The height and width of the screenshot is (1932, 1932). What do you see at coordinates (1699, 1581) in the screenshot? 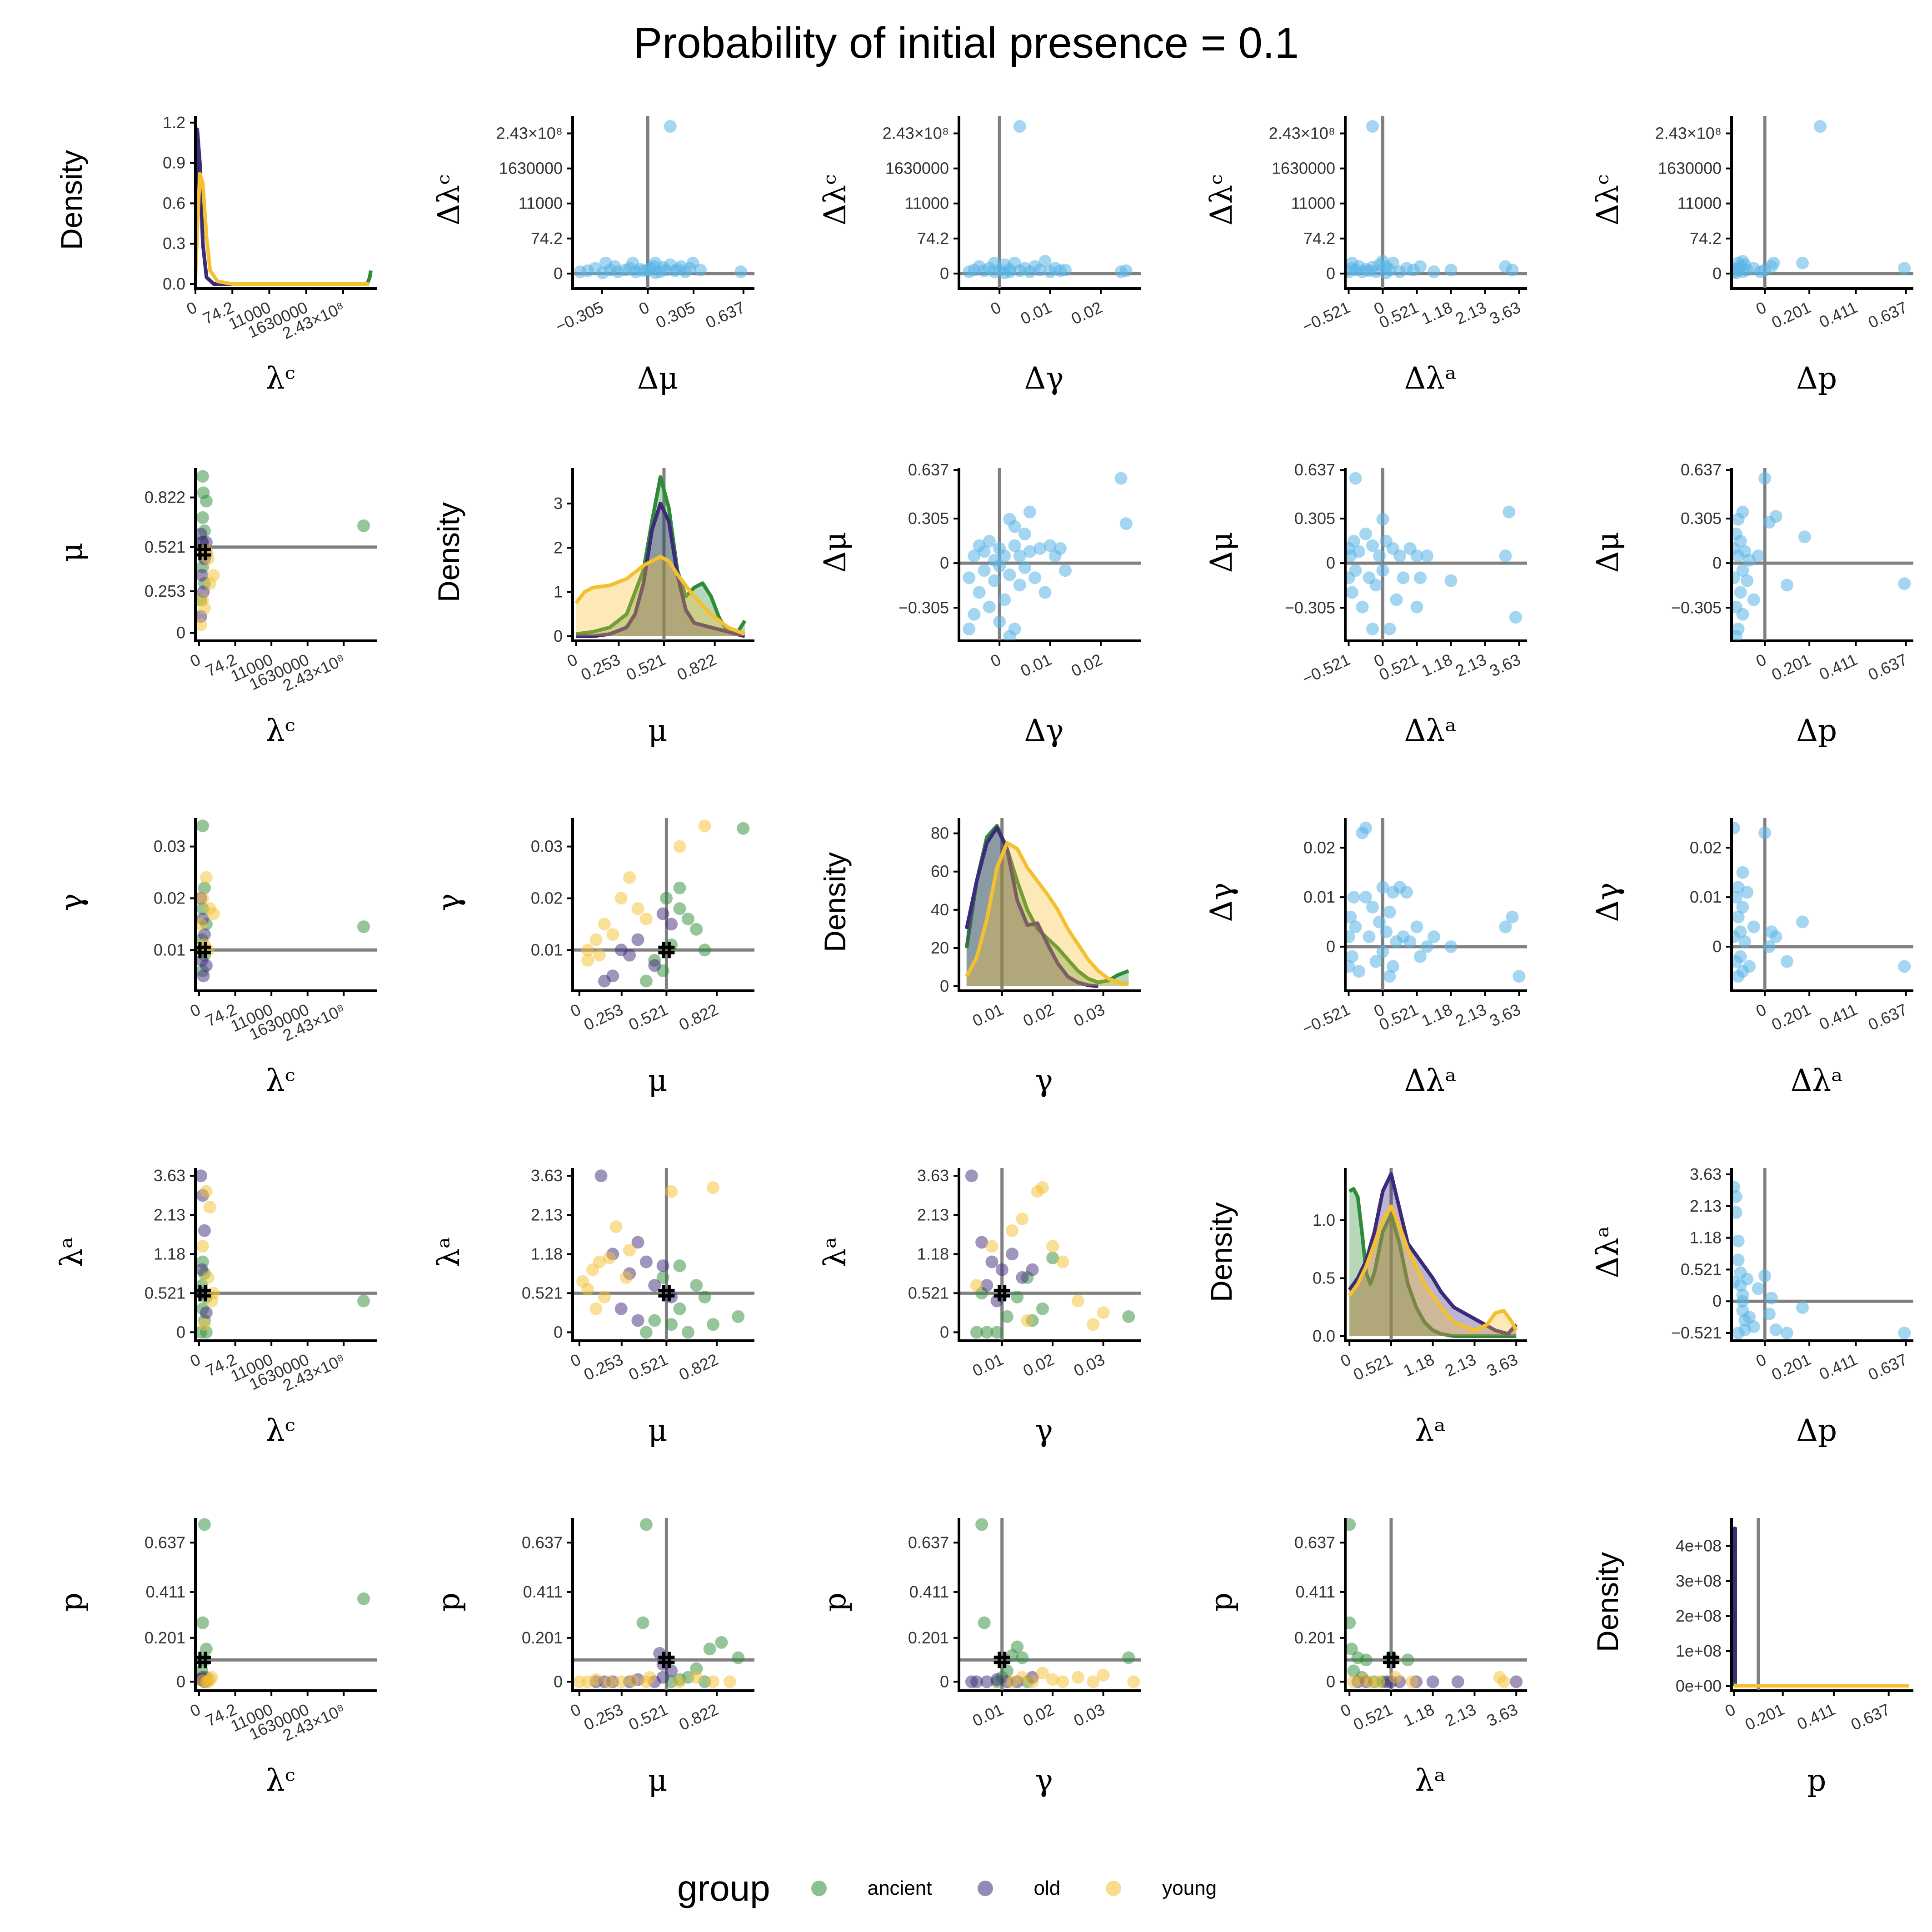
I see `y-tick-label: 3e+08` at bounding box center [1699, 1581].